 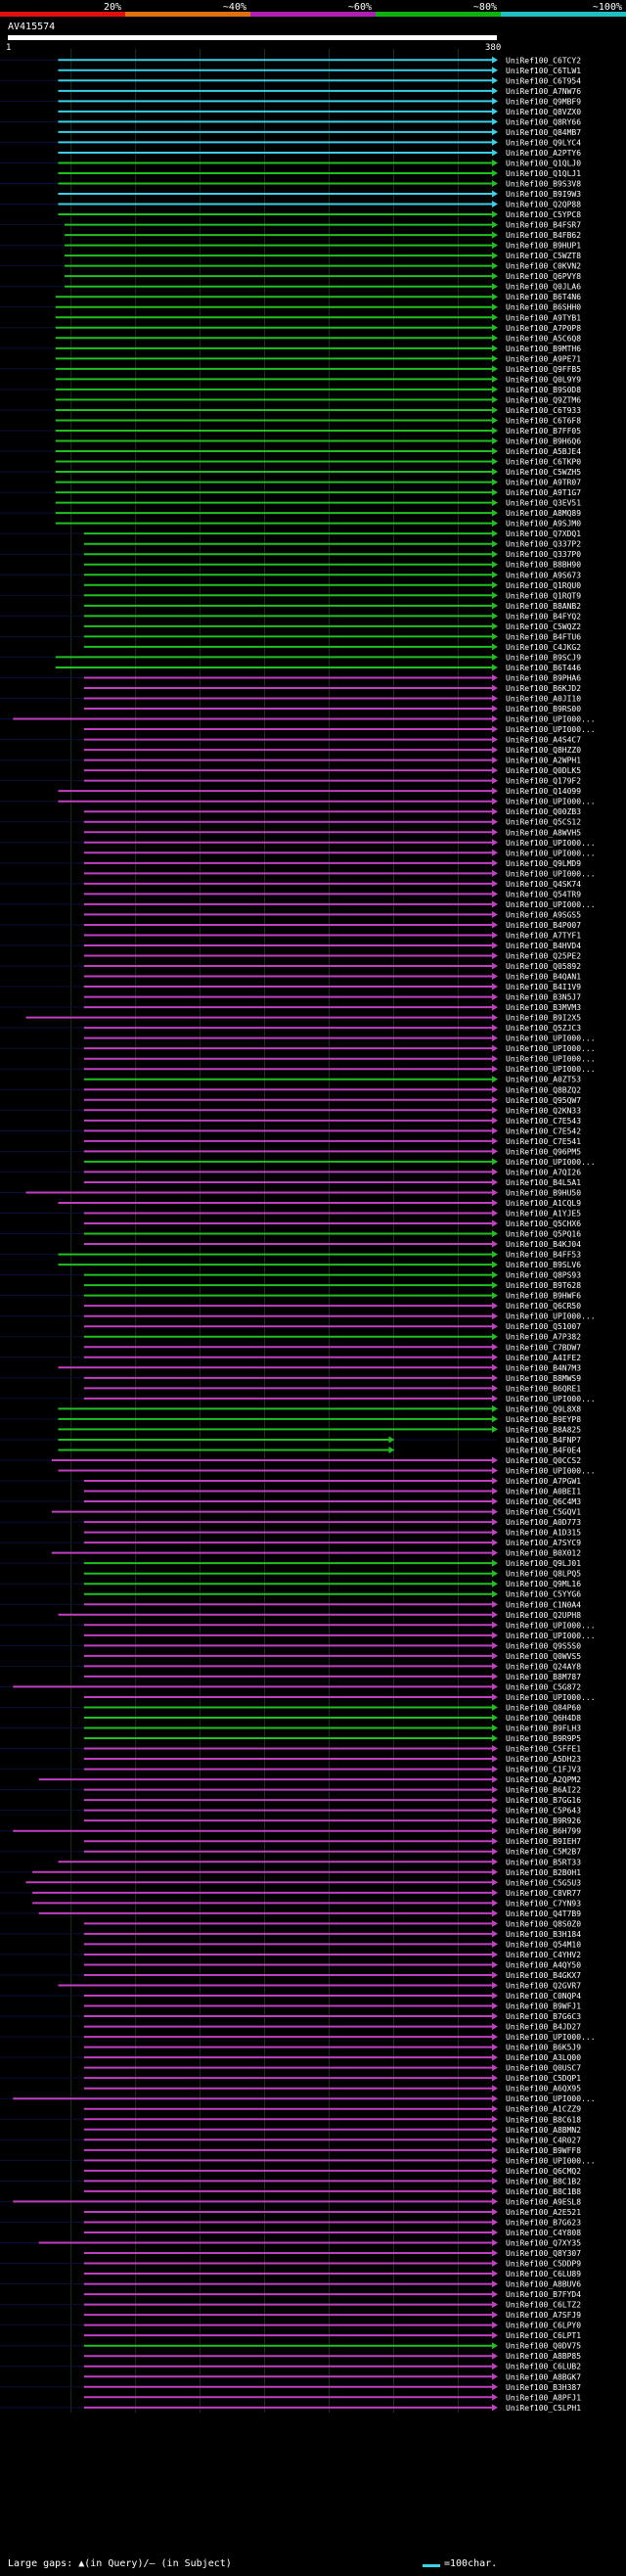 What do you see at coordinates (543, 2222) in the screenshot?
I see `hit-label: UniRef100_B7G623` at bounding box center [543, 2222].